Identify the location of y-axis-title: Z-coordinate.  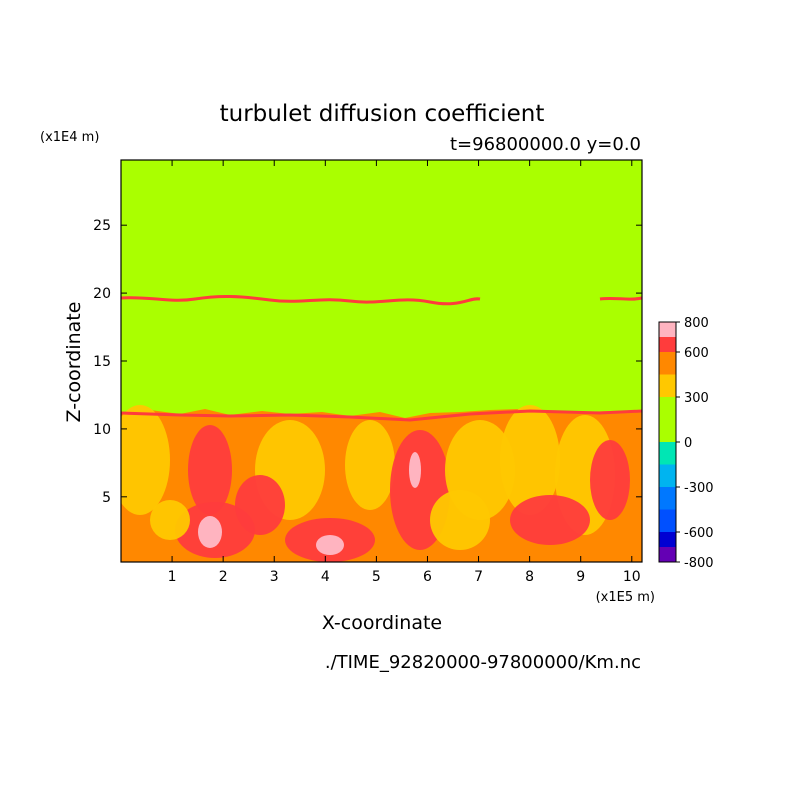
(74, 362).